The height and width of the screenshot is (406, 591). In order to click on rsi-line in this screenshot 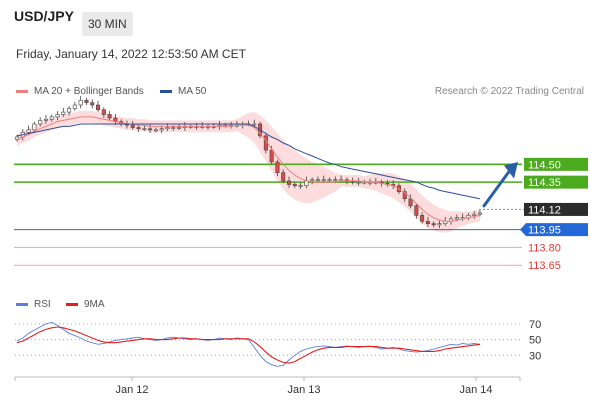, I will do `click(248, 344)`.